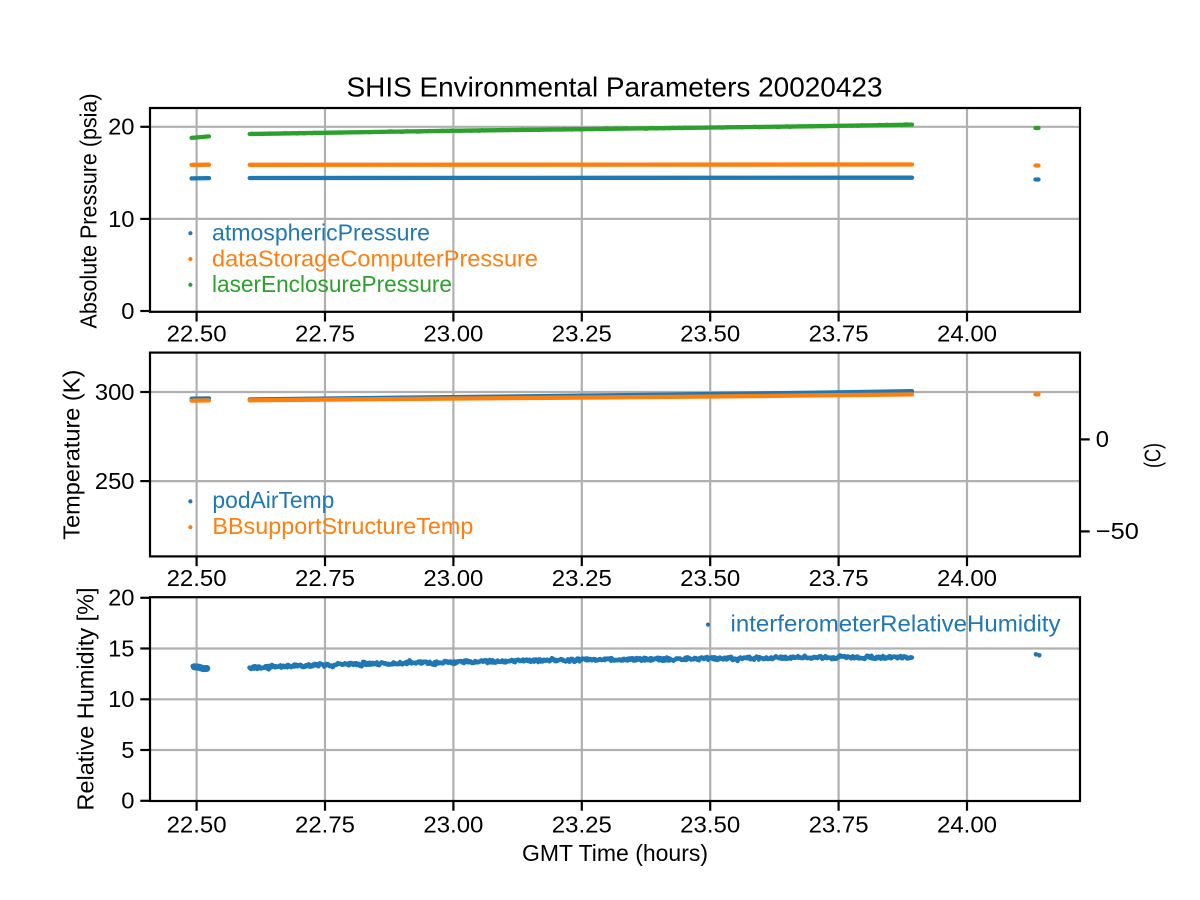 This screenshot has height=900, width=1200. What do you see at coordinates (615, 87) in the screenshot?
I see `svg-text:SHIS Environmental Parameters: SHIS Environmental Parameters 20020423` at bounding box center [615, 87].